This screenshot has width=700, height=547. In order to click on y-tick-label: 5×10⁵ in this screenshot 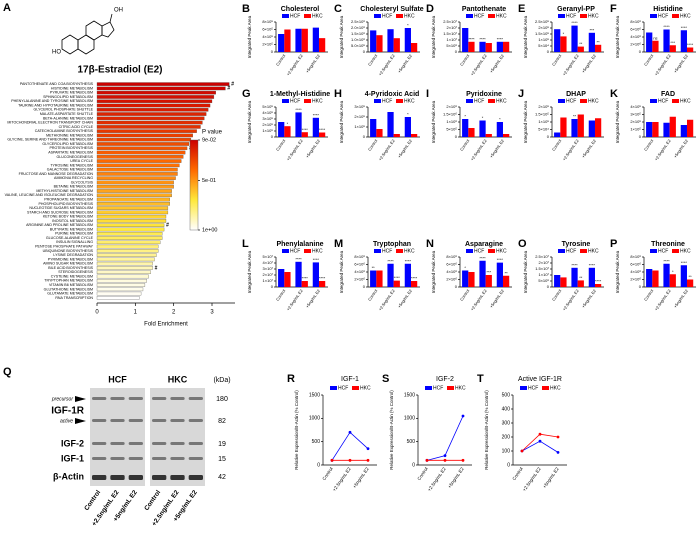, I will do `click(267, 106)`.